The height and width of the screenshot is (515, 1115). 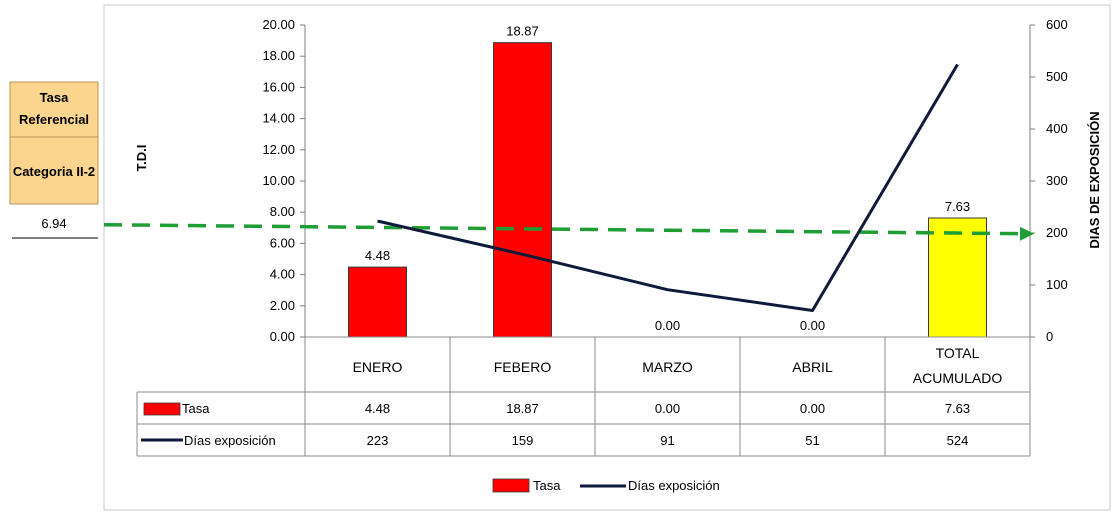 What do you see at coordinates (1057, 128) in the screenshot?
I see `right-axis-tick-label: 400` at bounding box center [1057, 128].